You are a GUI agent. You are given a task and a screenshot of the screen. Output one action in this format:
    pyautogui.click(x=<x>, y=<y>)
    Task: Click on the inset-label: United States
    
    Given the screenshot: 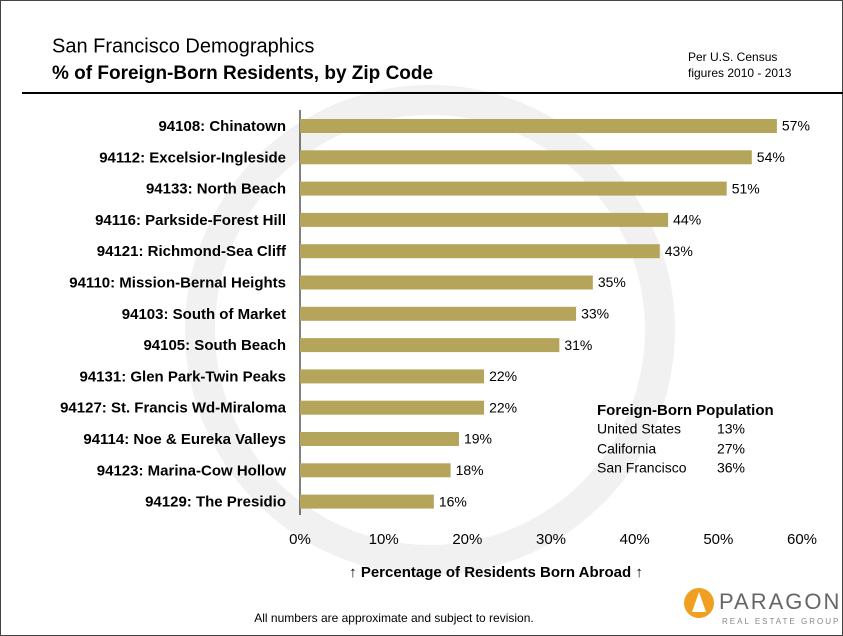 What is the action you would take?
    pyautogui.click(x=639, y=429)
    